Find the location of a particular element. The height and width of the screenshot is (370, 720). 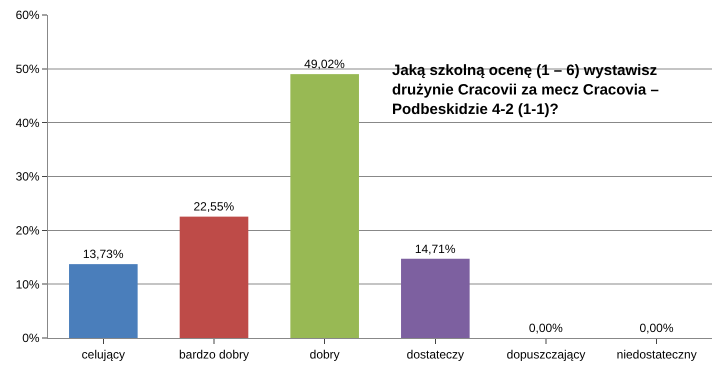

x-tick-label: dobry is located at coordinates (325, 354).